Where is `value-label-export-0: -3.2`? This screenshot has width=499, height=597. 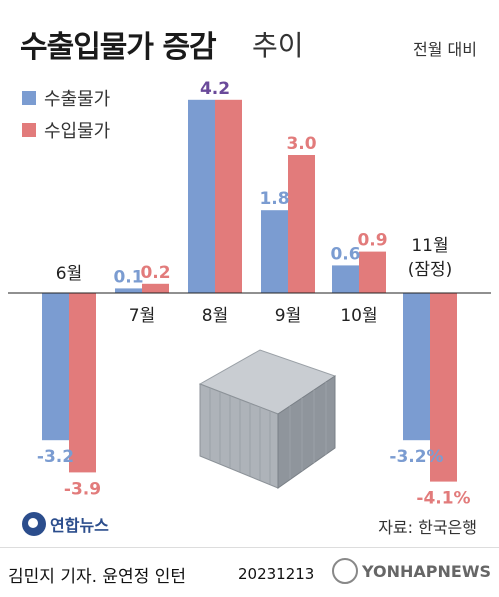 value-label-export-0: -3.2 is located at coordinates (55, 457).